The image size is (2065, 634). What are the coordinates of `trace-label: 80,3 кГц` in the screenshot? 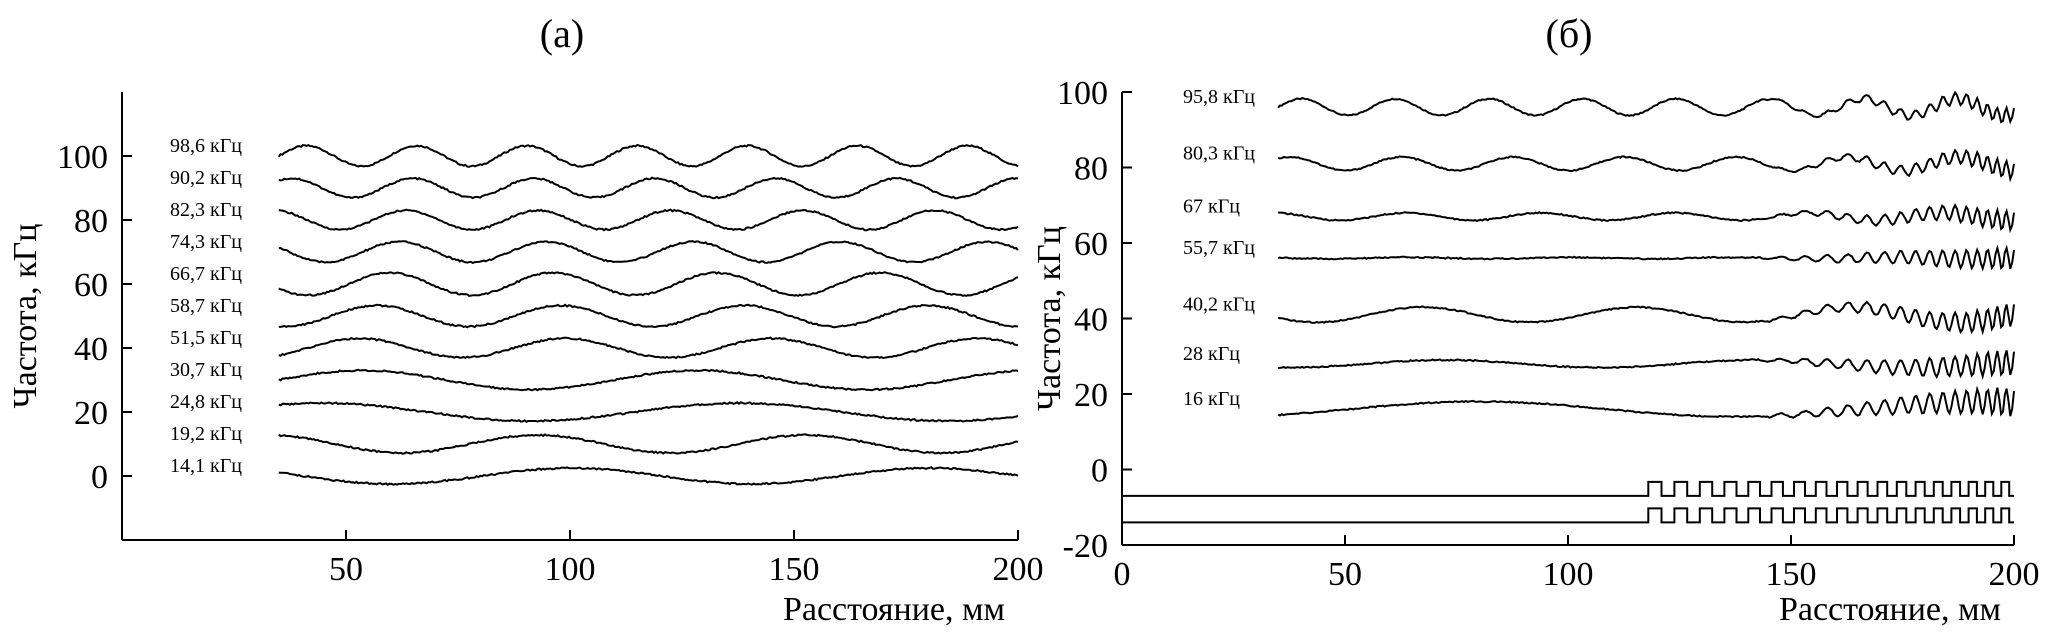 It's located at (1219, 154).